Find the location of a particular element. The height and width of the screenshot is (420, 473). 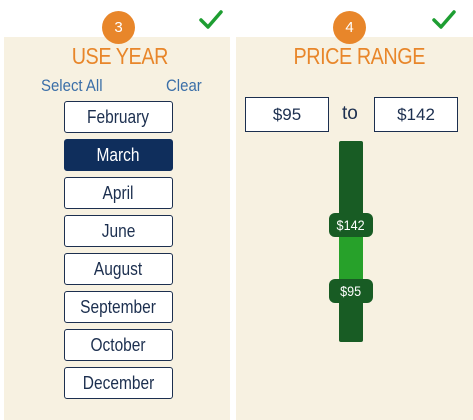

month-september-button: September is located at coordinates (118, 307).